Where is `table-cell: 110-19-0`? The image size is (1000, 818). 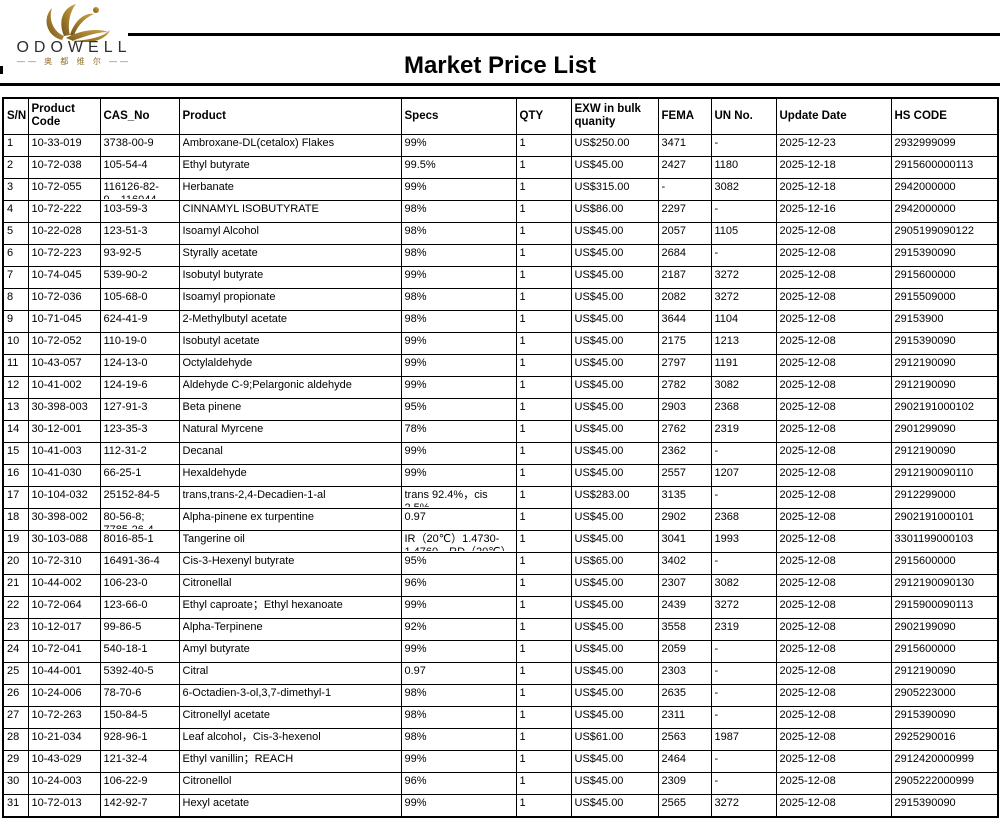 table-cell: 110-19-0 is located at coordinates (139, 343).